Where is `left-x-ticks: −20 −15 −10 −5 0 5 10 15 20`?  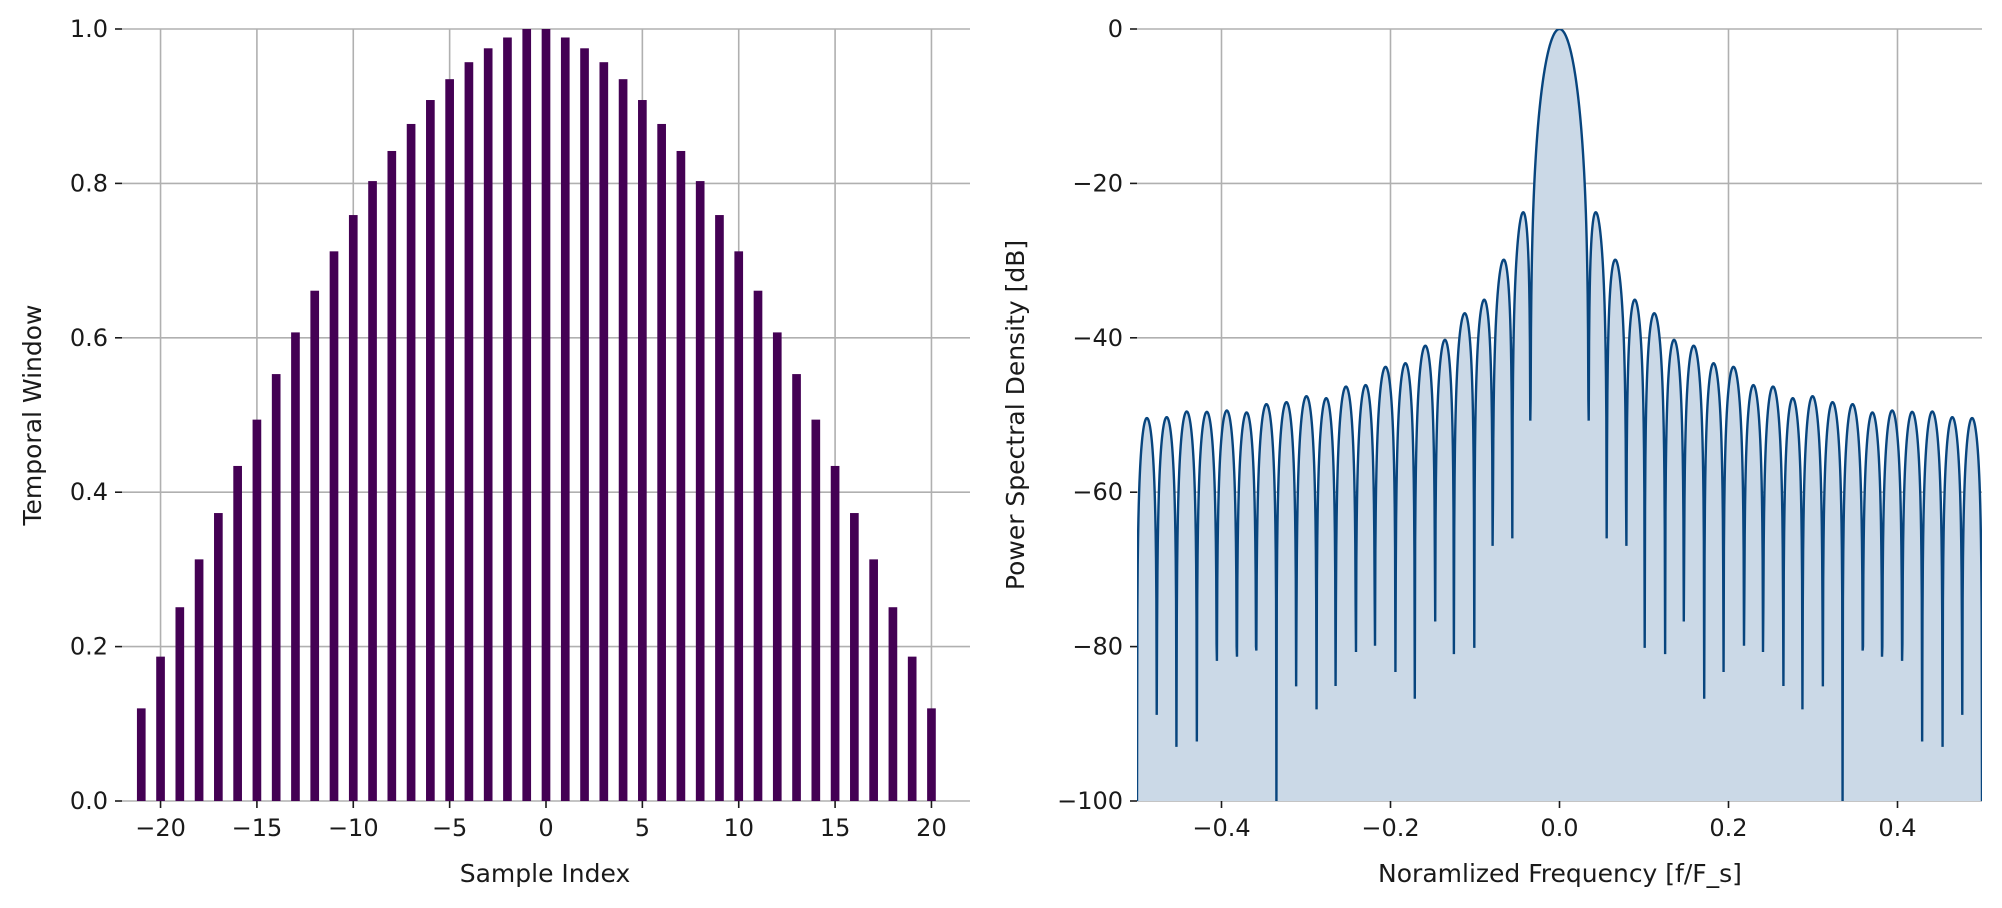
left-x-ticks: −20 −15 −10 −5 0 5 10 15 20 is located at coordinates (541, 821).